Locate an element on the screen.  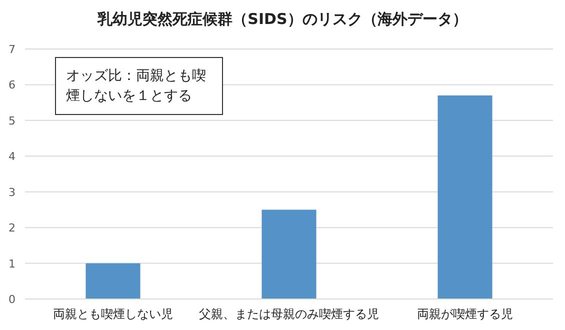
y-tick-label: 4 is located at coordinates (12, 157).